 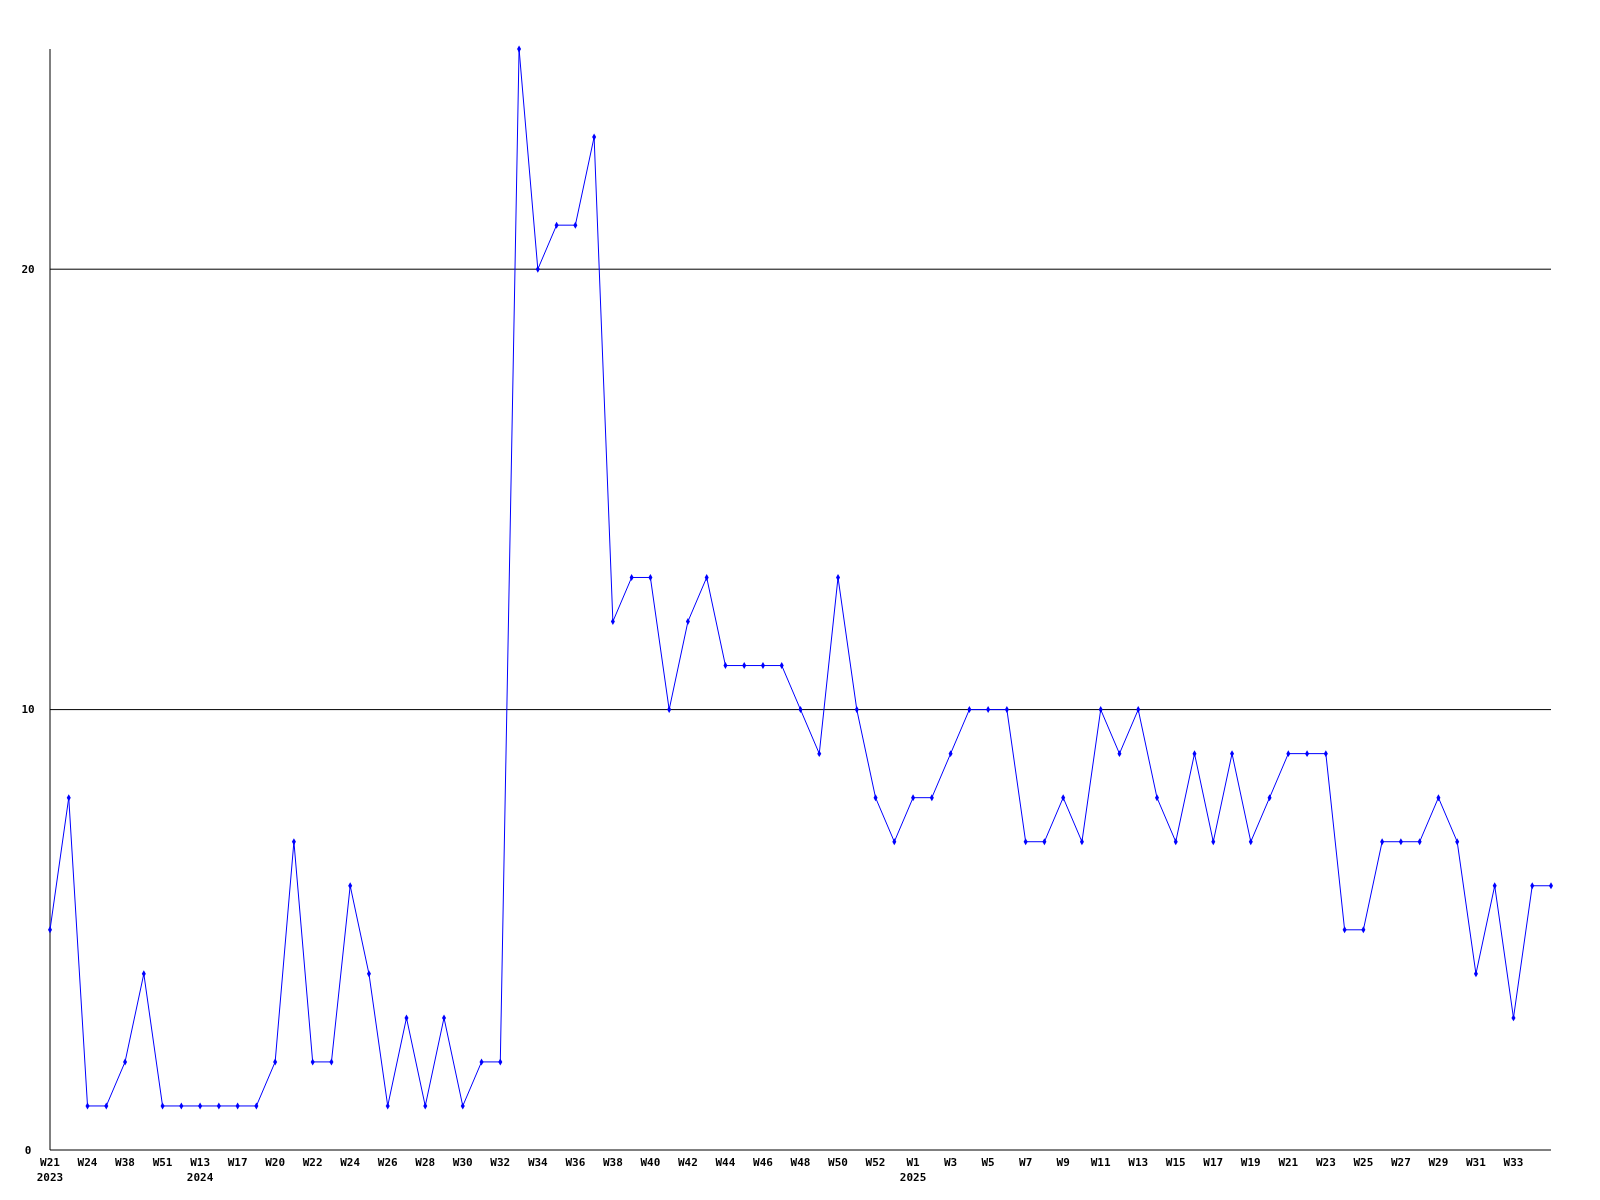 What do you see at coordinates (200, 1170) in the screenshot?
I see `x-tick-label: W13 2024` at bounding box center [200, 1170].